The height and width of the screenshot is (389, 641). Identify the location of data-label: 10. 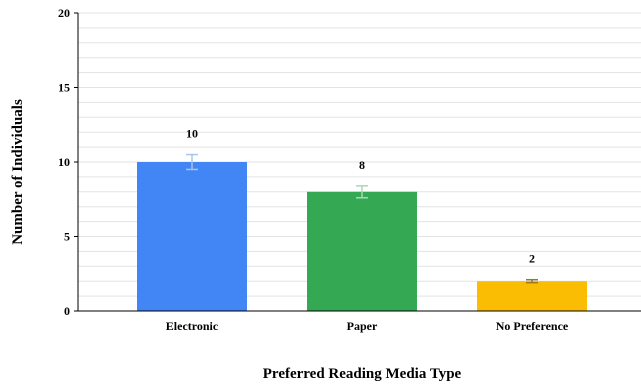
(192, 134).